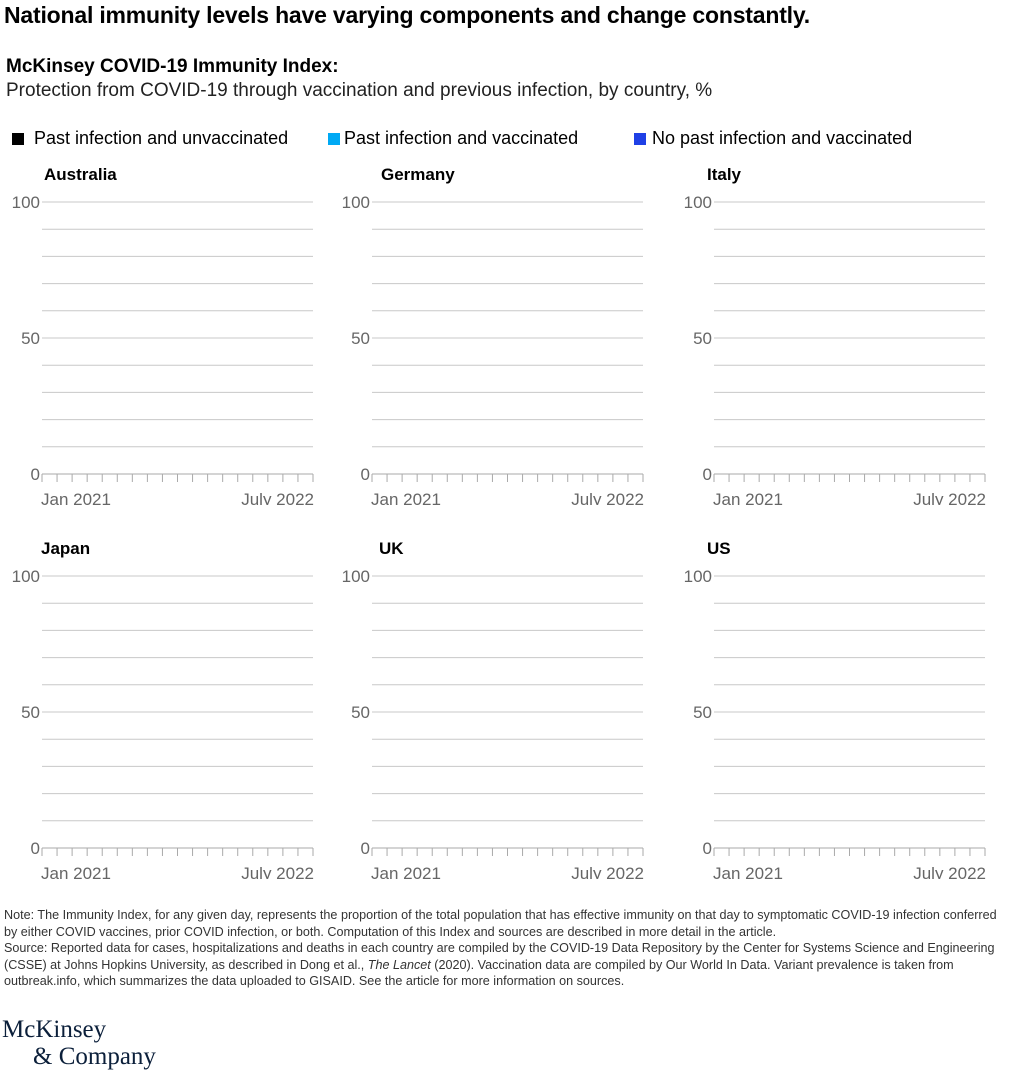 Image resolution: width=1017 pixels, height=1080 pixels. Describe the element at coordinates (160, 709) in the screenshot. I see `panel-japan: Japan 100 50 0 Jan 2021 July 2022` at that location.